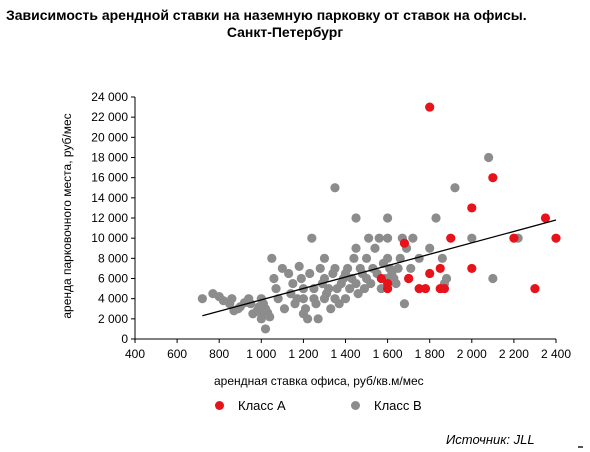  I want to click on x-tick-label: 600, so click(177, 354).